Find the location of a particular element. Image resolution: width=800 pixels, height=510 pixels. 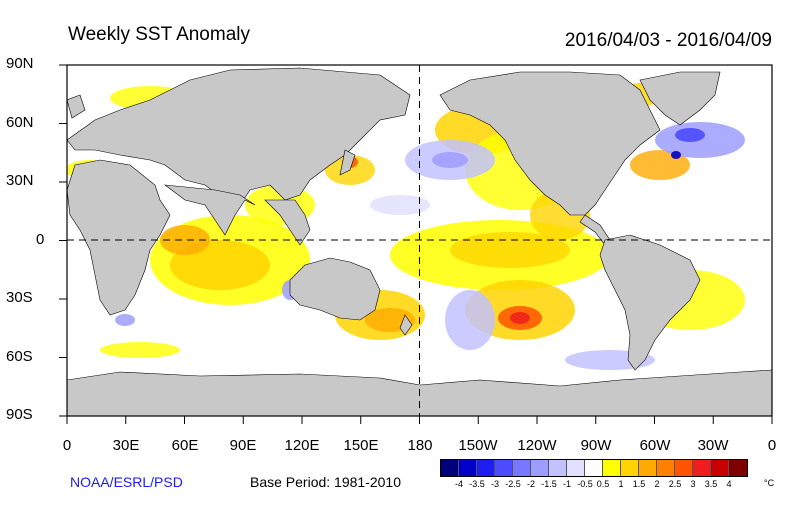

lat-label-60s: 60S is located at coordinates (19, 356).